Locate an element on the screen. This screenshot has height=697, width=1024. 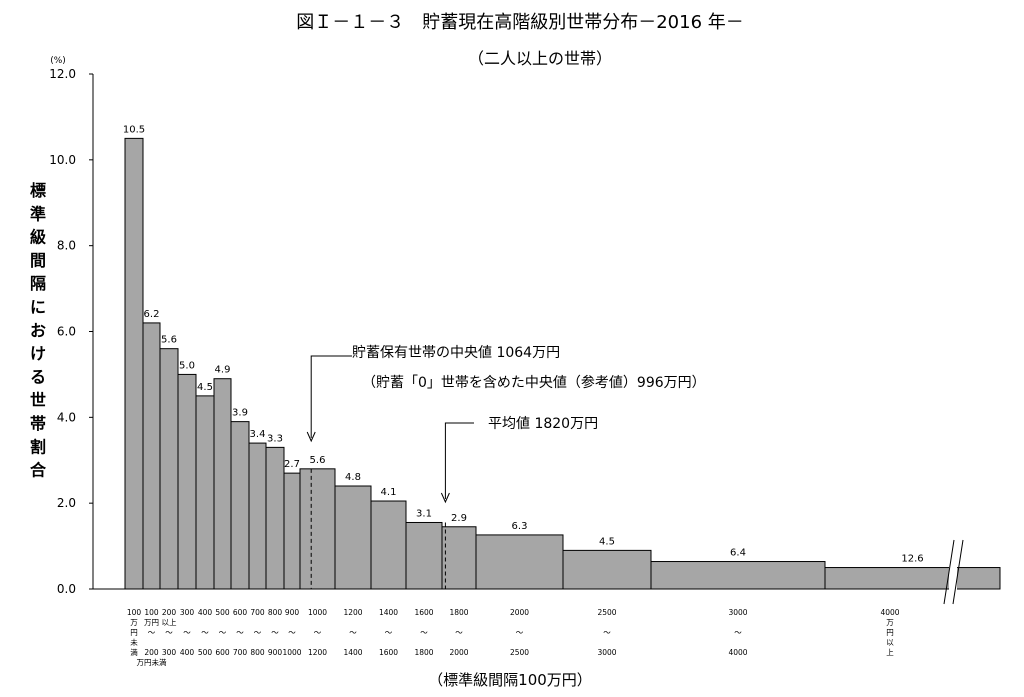
y-tick-label: 4.0 is located at coordinates (66, 417).